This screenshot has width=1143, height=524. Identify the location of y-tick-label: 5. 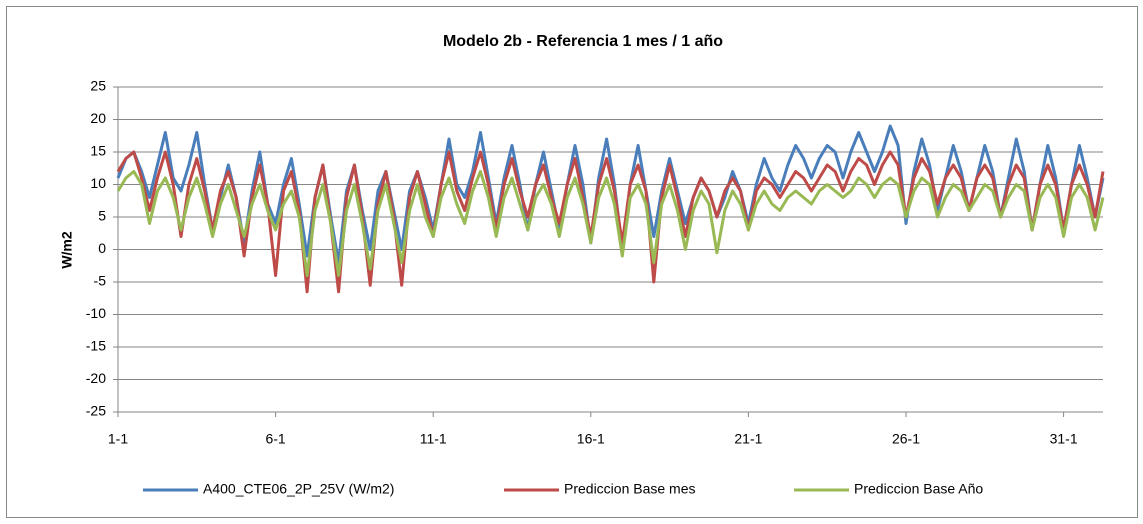
(102, 216).